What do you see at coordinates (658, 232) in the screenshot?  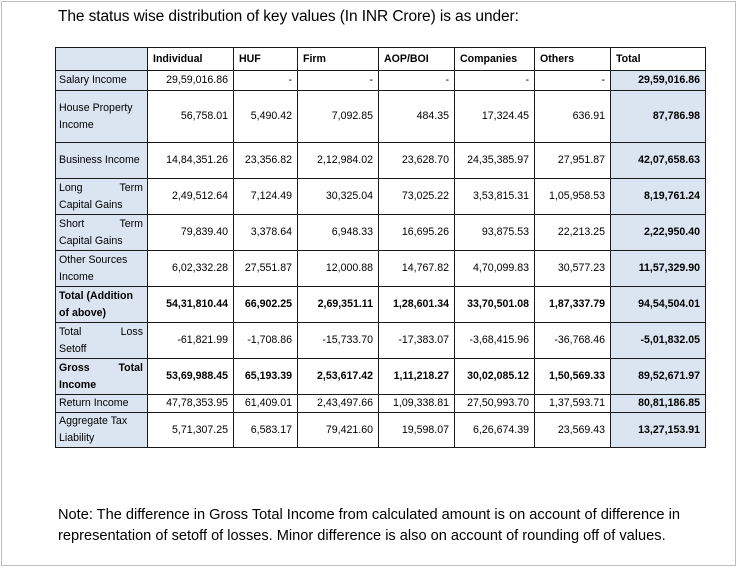 I see `row-total-cell: 2,22,950.40` at bounding box center [658, 232].